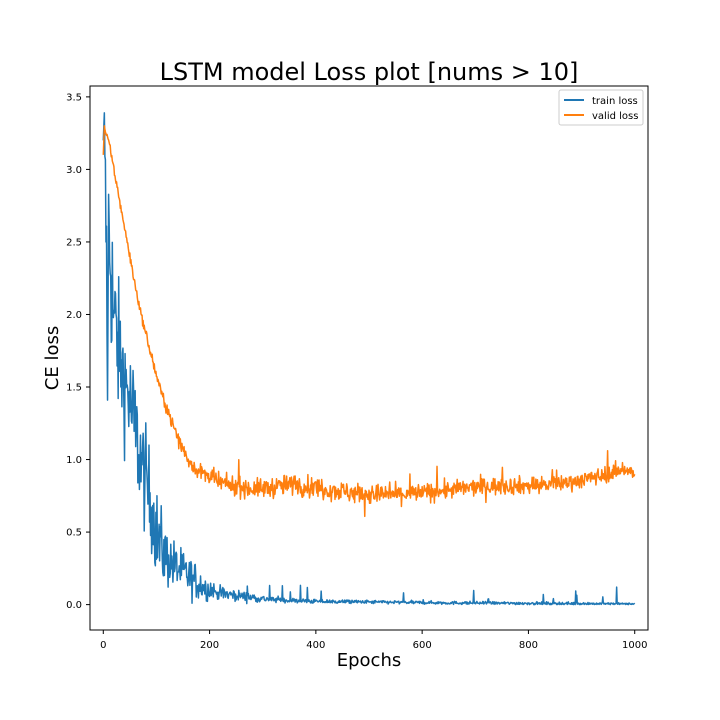 The image size is (720, 720). What do you see at coordinates (209, 645) in the screenshot?
I see `x-tick-label: 200` at bounding box center [209, 645].